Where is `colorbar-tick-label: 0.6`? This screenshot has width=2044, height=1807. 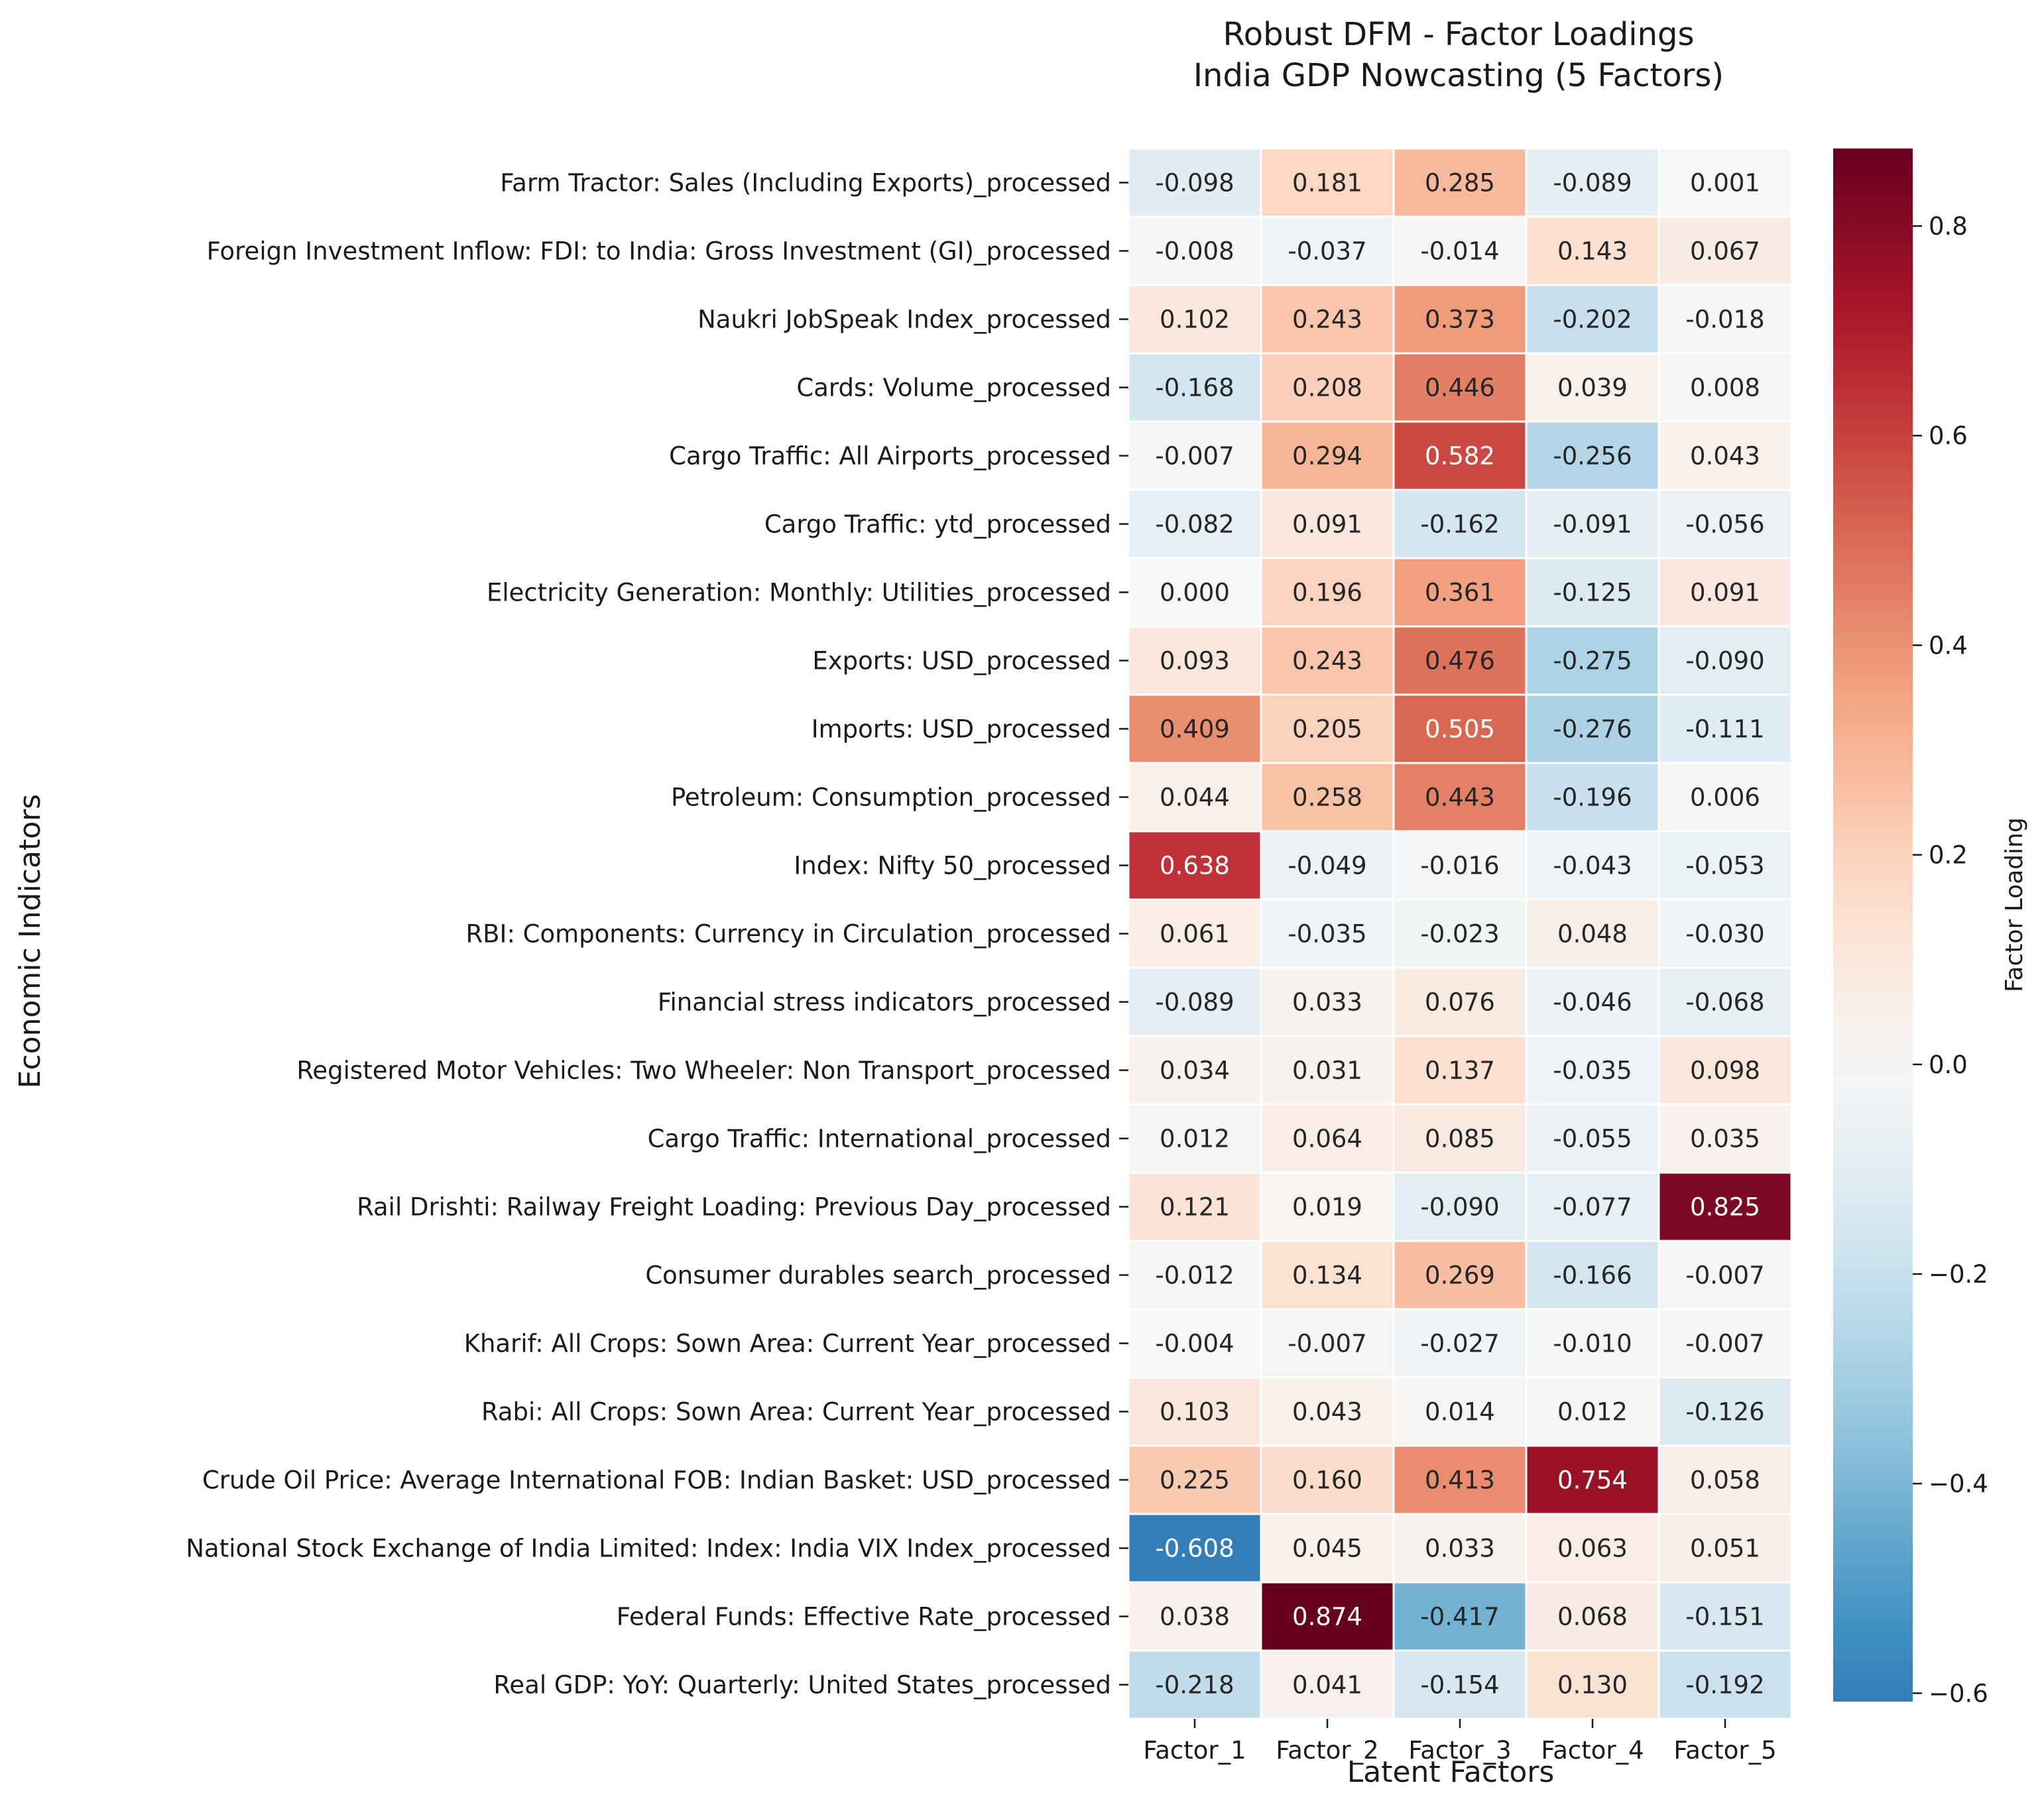
colorbar-tick-label: 0.6 is located at coordinates (1949, 436).